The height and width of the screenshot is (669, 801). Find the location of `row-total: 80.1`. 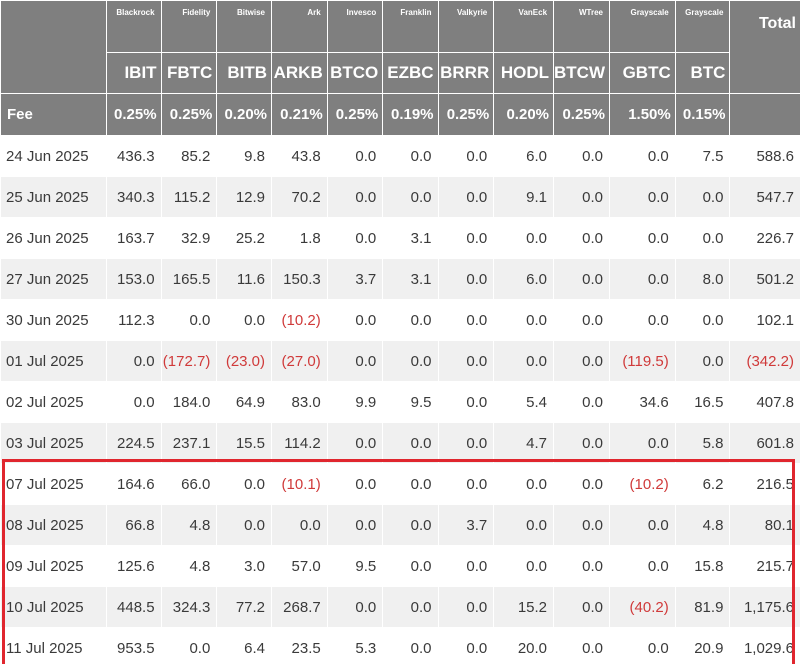

row-total: 80.1 is located at coordinates (765, 525).